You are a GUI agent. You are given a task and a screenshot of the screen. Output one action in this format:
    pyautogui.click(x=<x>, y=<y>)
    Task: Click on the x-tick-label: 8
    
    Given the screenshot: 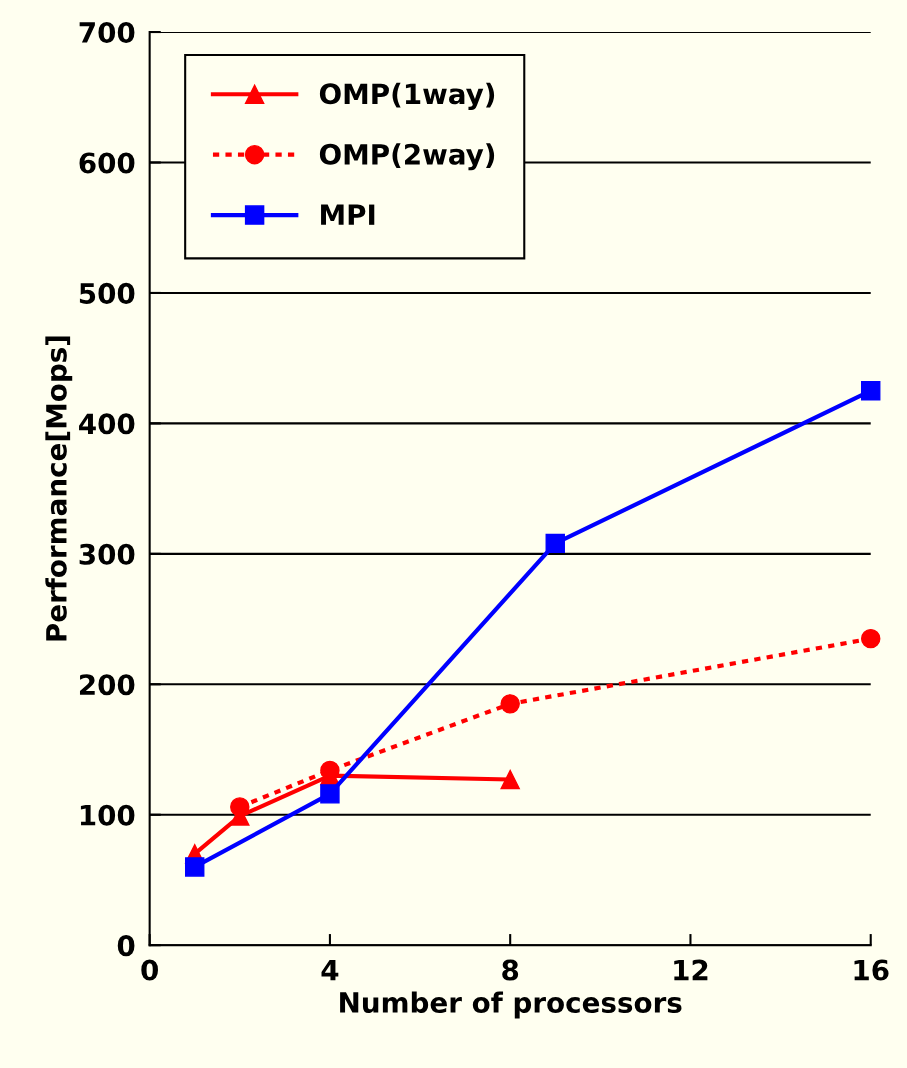 What is the action you would take?
    pyautogui.click(x=510, y=970)
    